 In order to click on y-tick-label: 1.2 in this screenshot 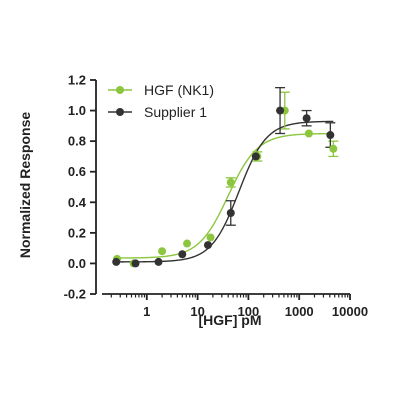, I will do `click(77, 80)`.